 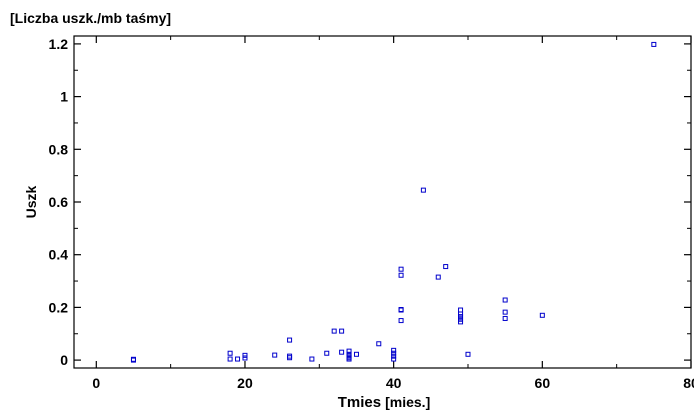 I want to click on x-tick-label: 40, so click(x=394, y=383).